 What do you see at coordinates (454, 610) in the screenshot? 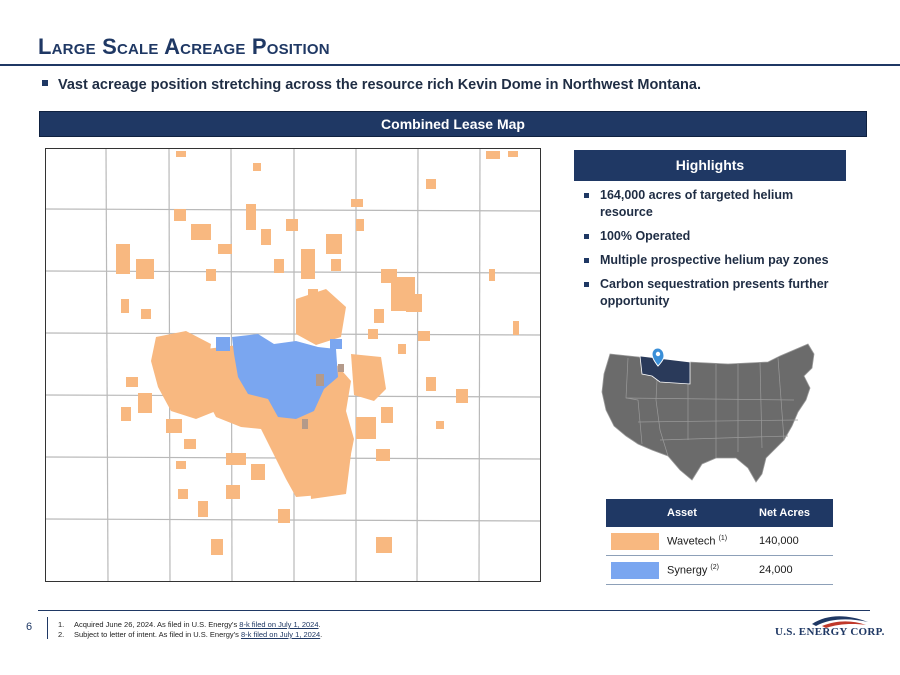
I see `footer-divider` at bounding box center [454, 610].